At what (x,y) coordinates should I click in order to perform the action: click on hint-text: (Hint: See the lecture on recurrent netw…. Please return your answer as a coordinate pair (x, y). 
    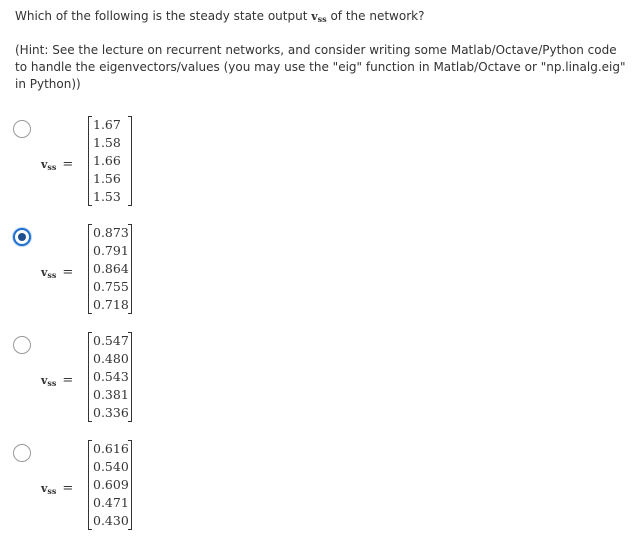
    Looking at the image, I should click on (320, 67).